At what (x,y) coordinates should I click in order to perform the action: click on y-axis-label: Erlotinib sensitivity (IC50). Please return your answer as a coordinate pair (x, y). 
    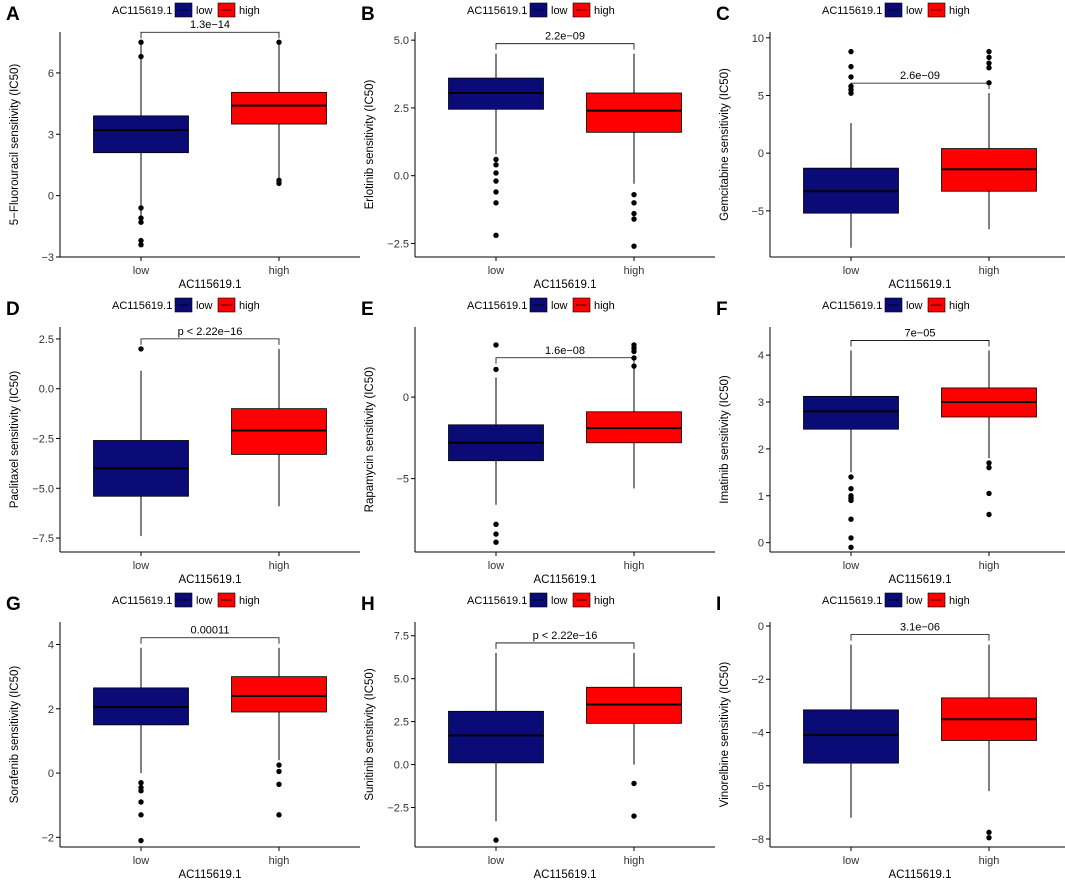
    Looking at the image, I should click on (370, 144).